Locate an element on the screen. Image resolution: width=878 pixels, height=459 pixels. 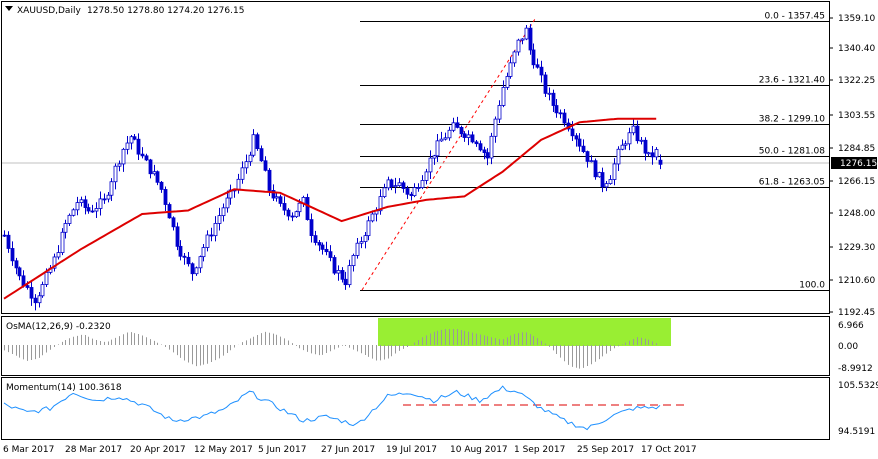
date-tick: 19 Jul 2017 is located at coordinates (411, 450).